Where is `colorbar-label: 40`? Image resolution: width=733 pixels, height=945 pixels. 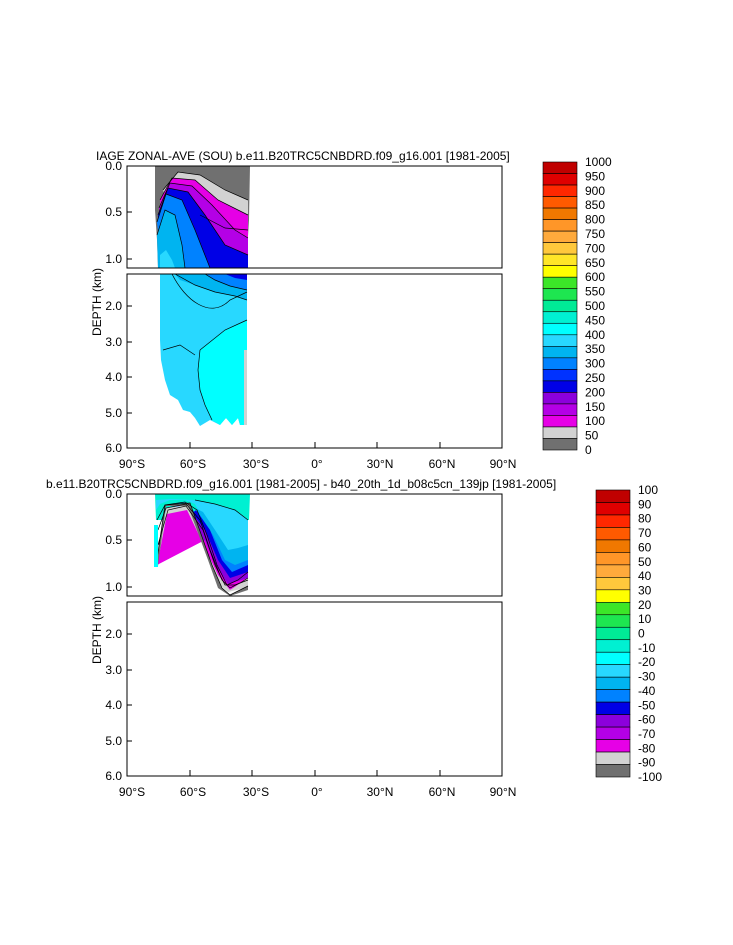 colorbar-label: 40 is located at coordinates (645, 576).